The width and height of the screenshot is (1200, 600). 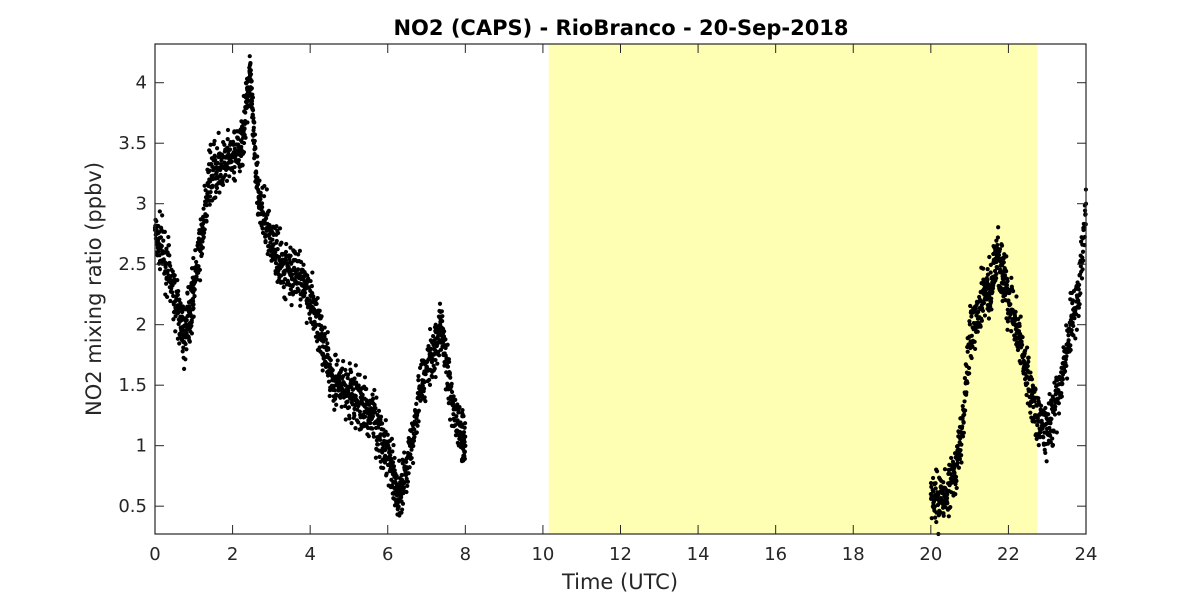 What do you see at coordinates (930, 554) in the screenshot?
I see `x-tick-label: 20` at bounding box center [930, 554].